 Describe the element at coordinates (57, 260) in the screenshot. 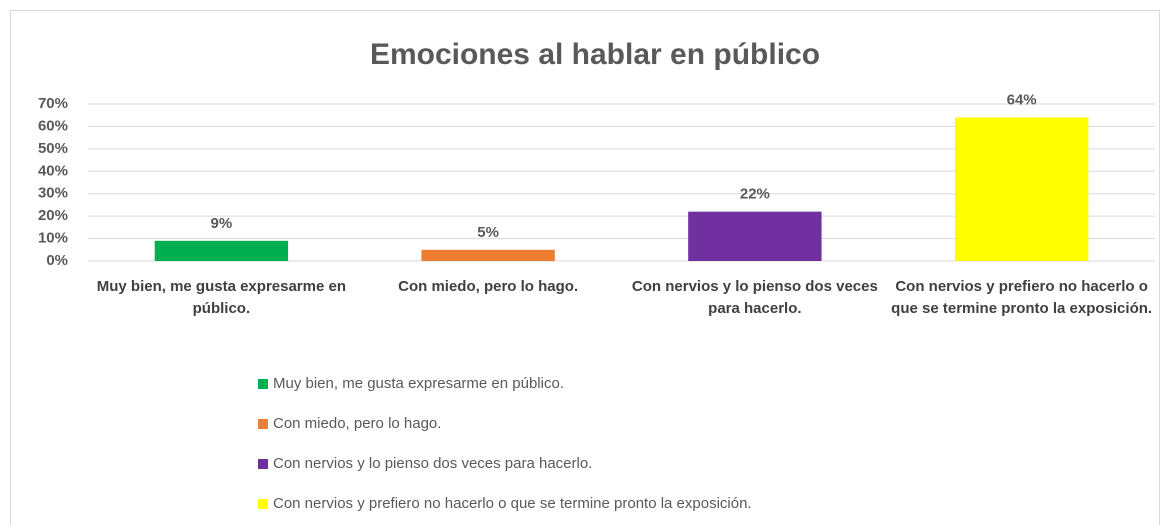

I see `y-tick-label: 0%` at that location.